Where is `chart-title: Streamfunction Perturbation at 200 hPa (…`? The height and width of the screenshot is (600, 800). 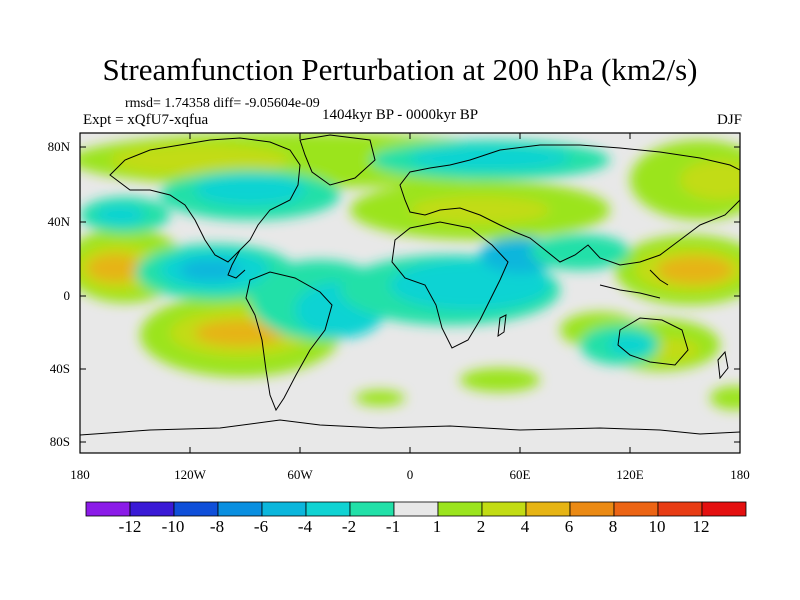 chart-title: Streamfunction Perturbation at 200 hPa (… is located at coordinates (400, 69).